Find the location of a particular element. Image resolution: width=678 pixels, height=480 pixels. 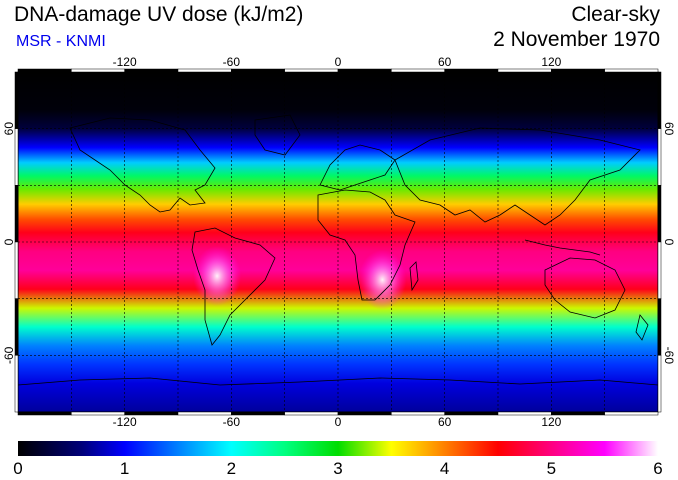

lon-tick-label-bottom: 0 is located at coordinates (338, 422).